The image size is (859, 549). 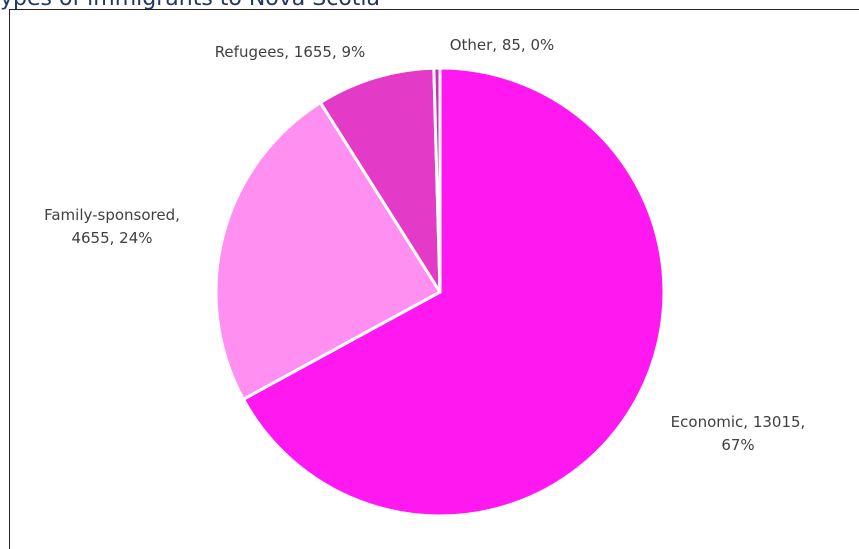 What do you see at coordinates (437, 180) in the screenshot?
I see `pie-slice-other` at bounding box center [437, 180].